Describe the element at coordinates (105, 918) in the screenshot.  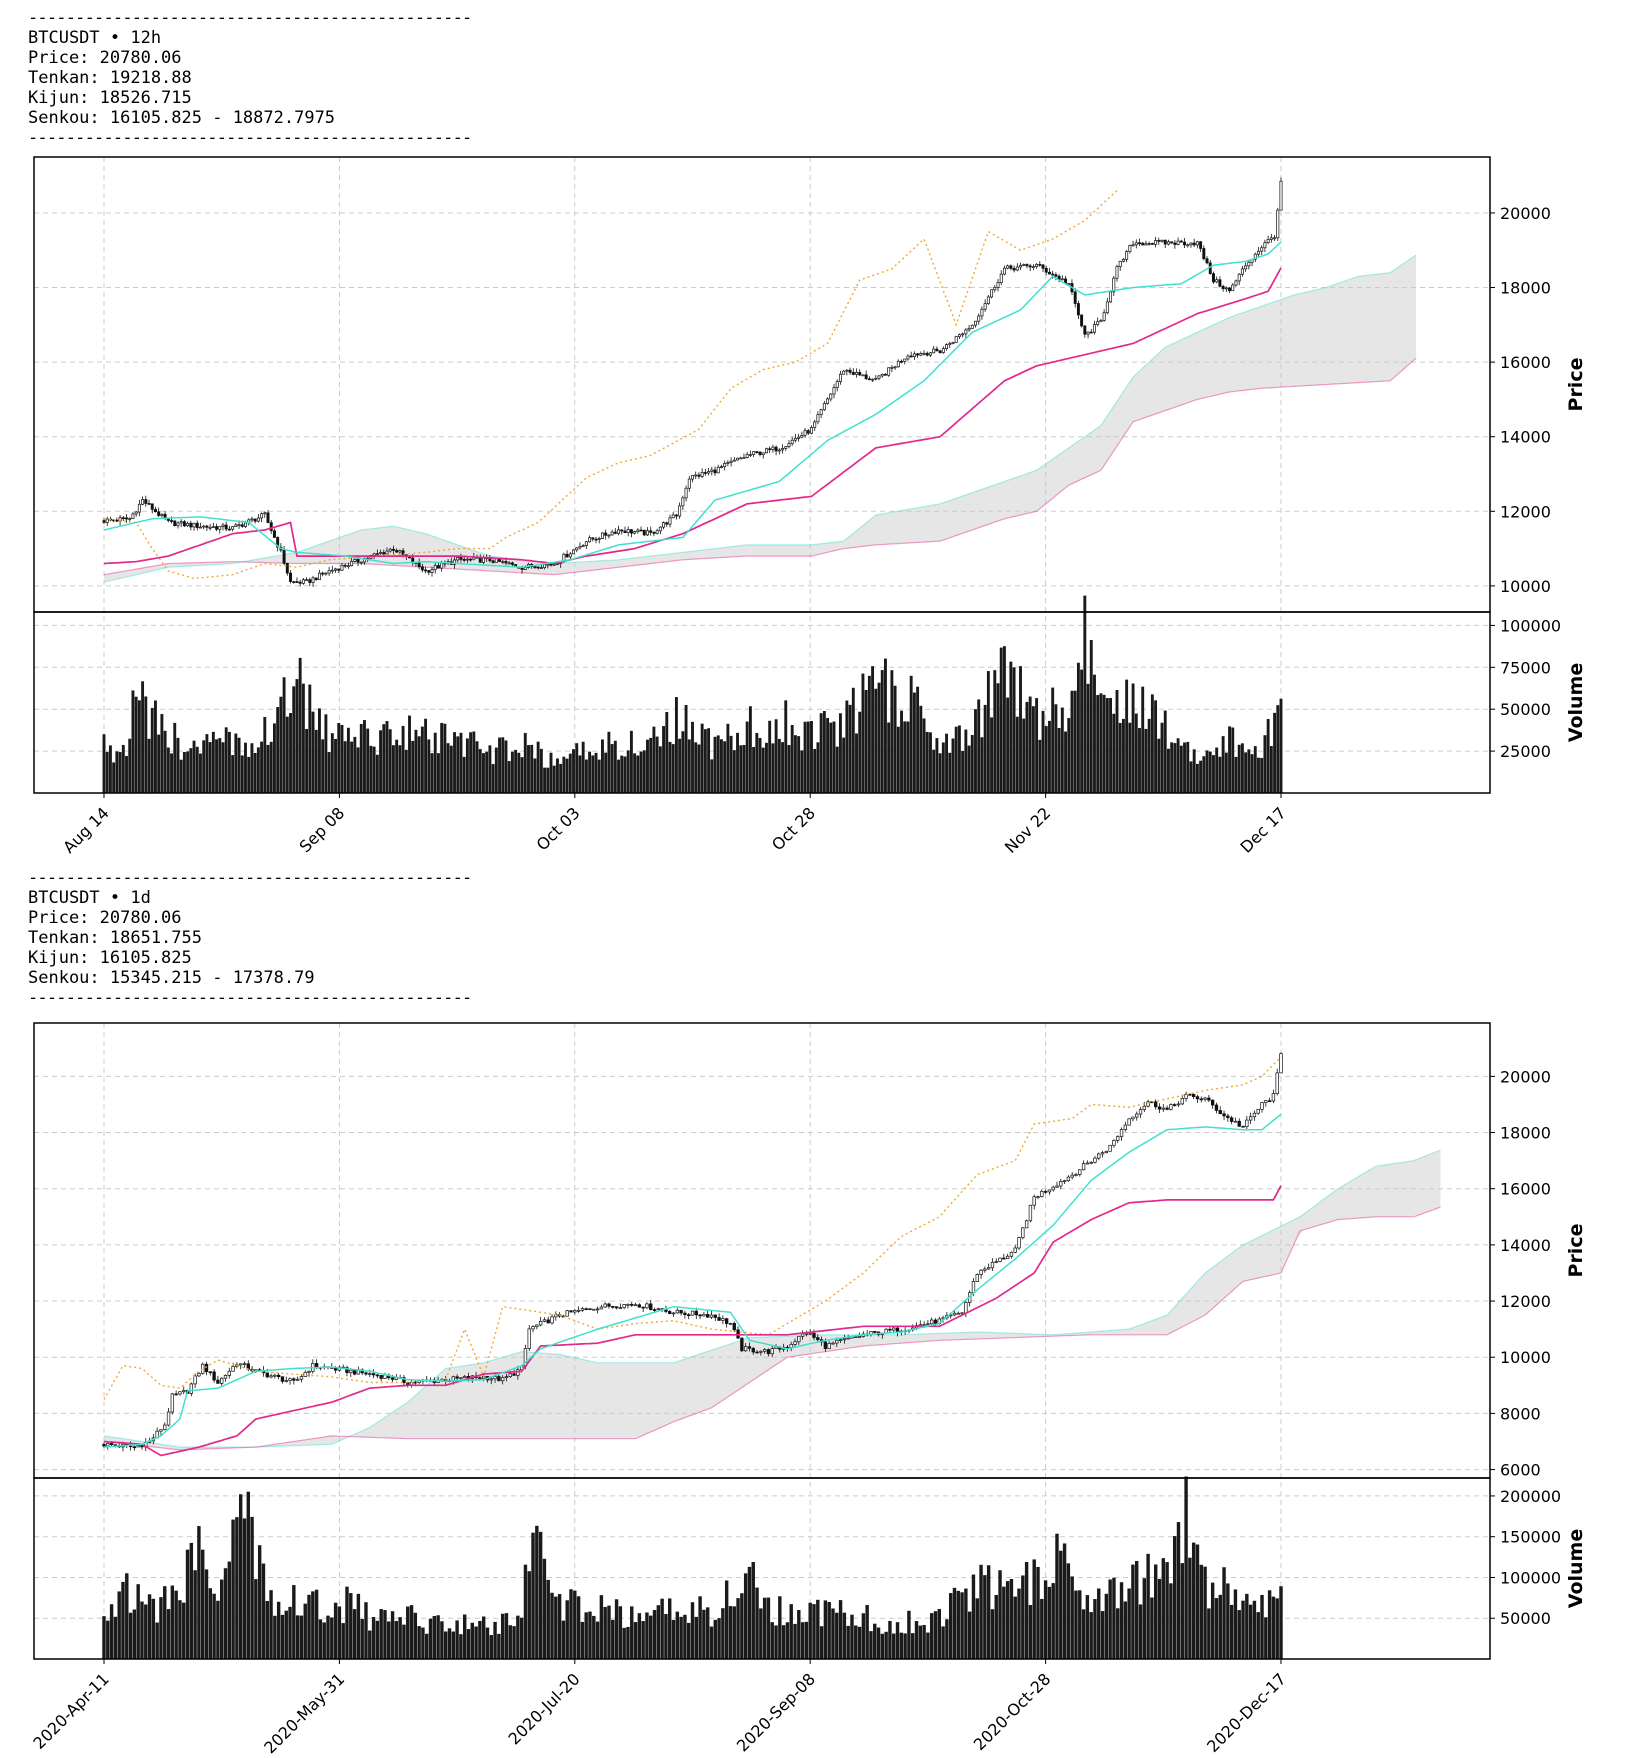
I see `info-price: Price: 20780.06` at that location.